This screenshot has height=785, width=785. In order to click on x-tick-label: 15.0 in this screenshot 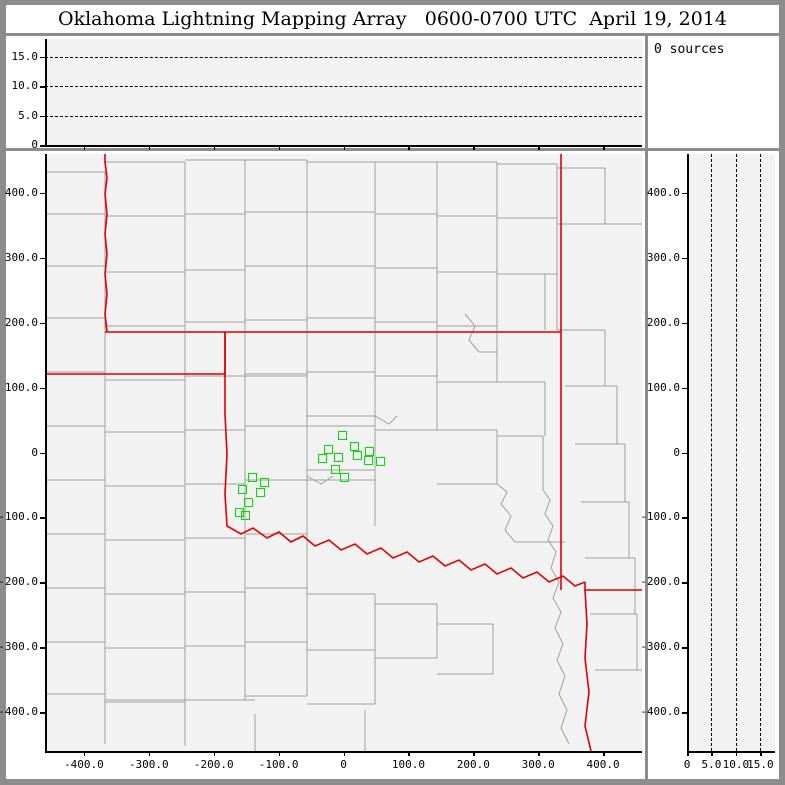, I will do `click(760, 764)`.